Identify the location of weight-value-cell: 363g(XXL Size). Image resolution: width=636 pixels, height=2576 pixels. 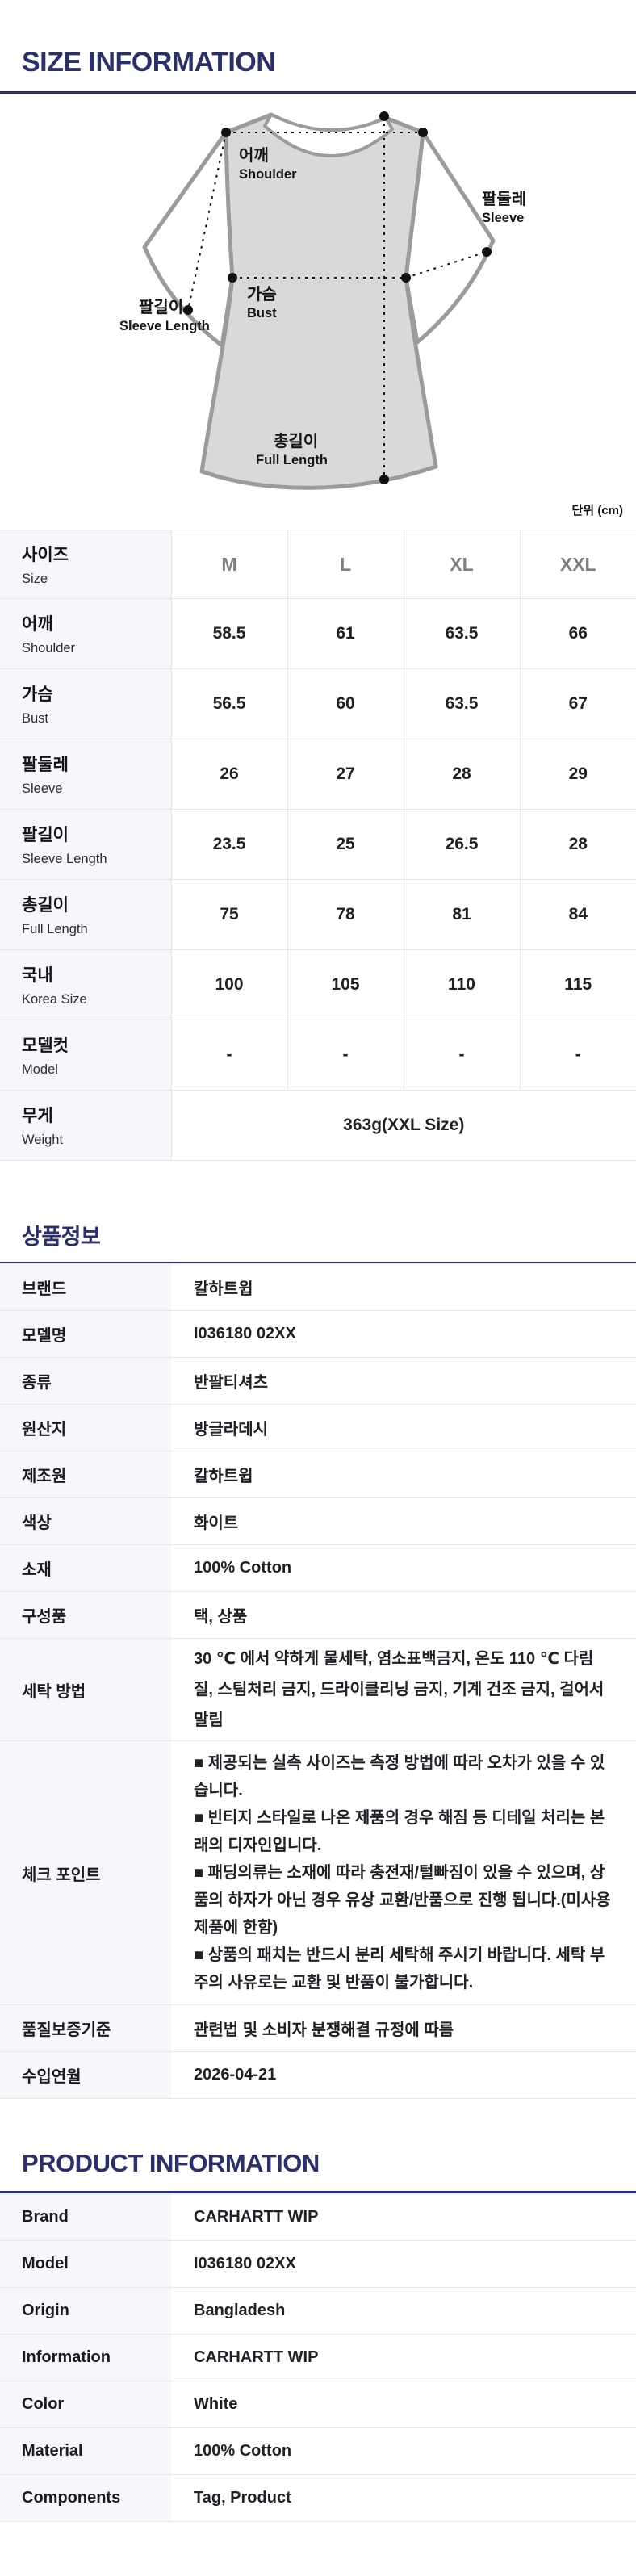
(403, 1125).